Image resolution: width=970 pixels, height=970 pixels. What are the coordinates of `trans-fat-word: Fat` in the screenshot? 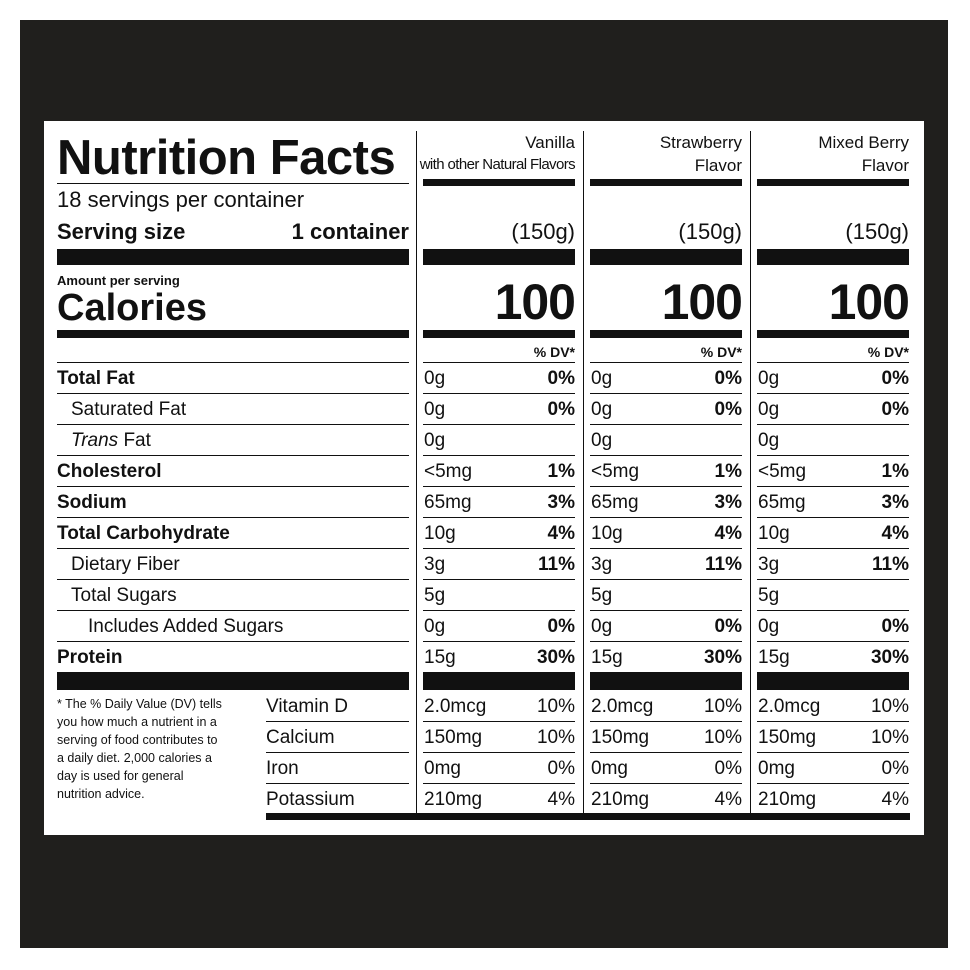 It's located at (137, 440).